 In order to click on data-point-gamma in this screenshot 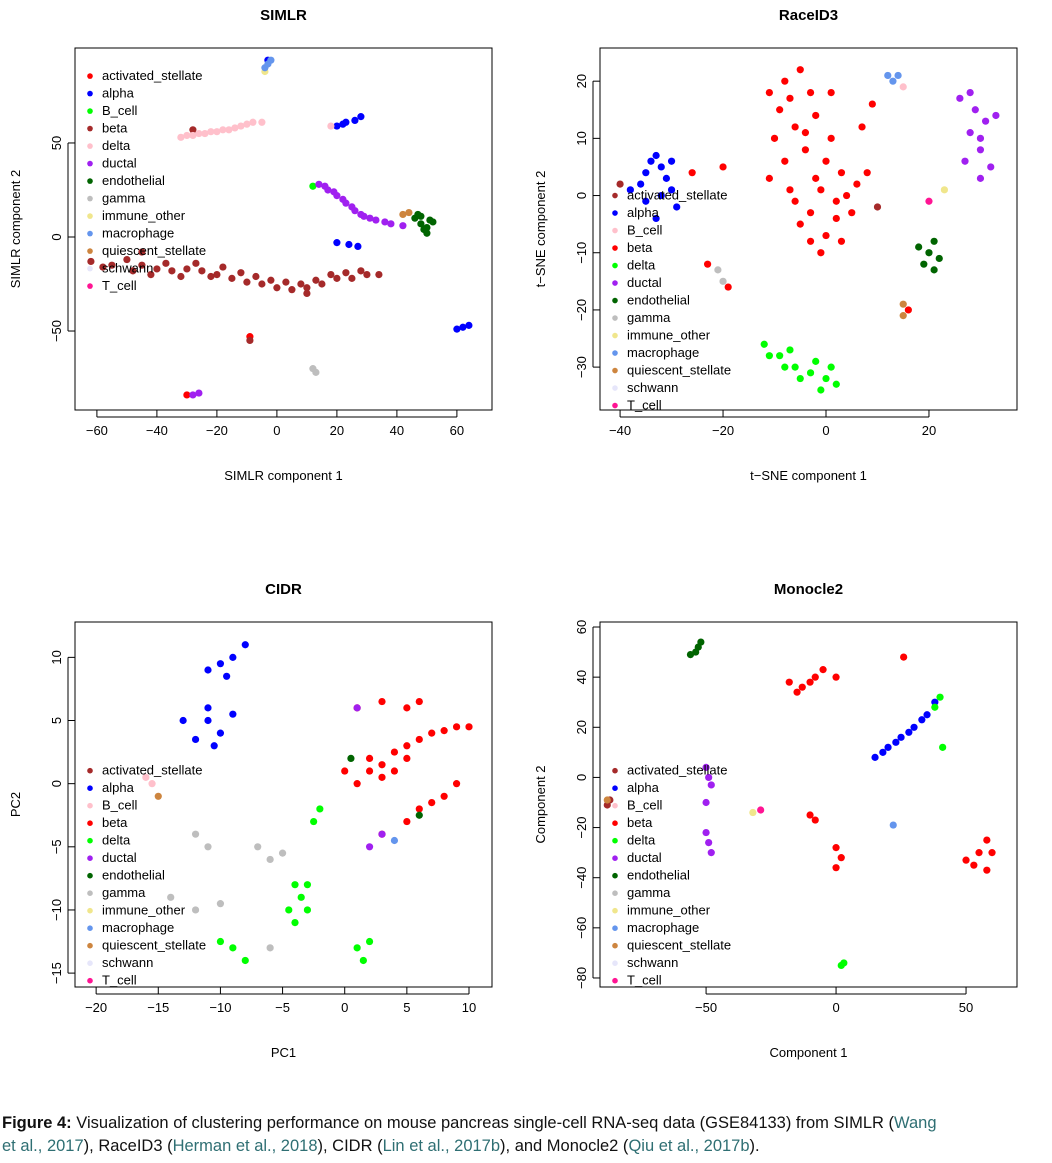, I will do `click(195, 834)`.